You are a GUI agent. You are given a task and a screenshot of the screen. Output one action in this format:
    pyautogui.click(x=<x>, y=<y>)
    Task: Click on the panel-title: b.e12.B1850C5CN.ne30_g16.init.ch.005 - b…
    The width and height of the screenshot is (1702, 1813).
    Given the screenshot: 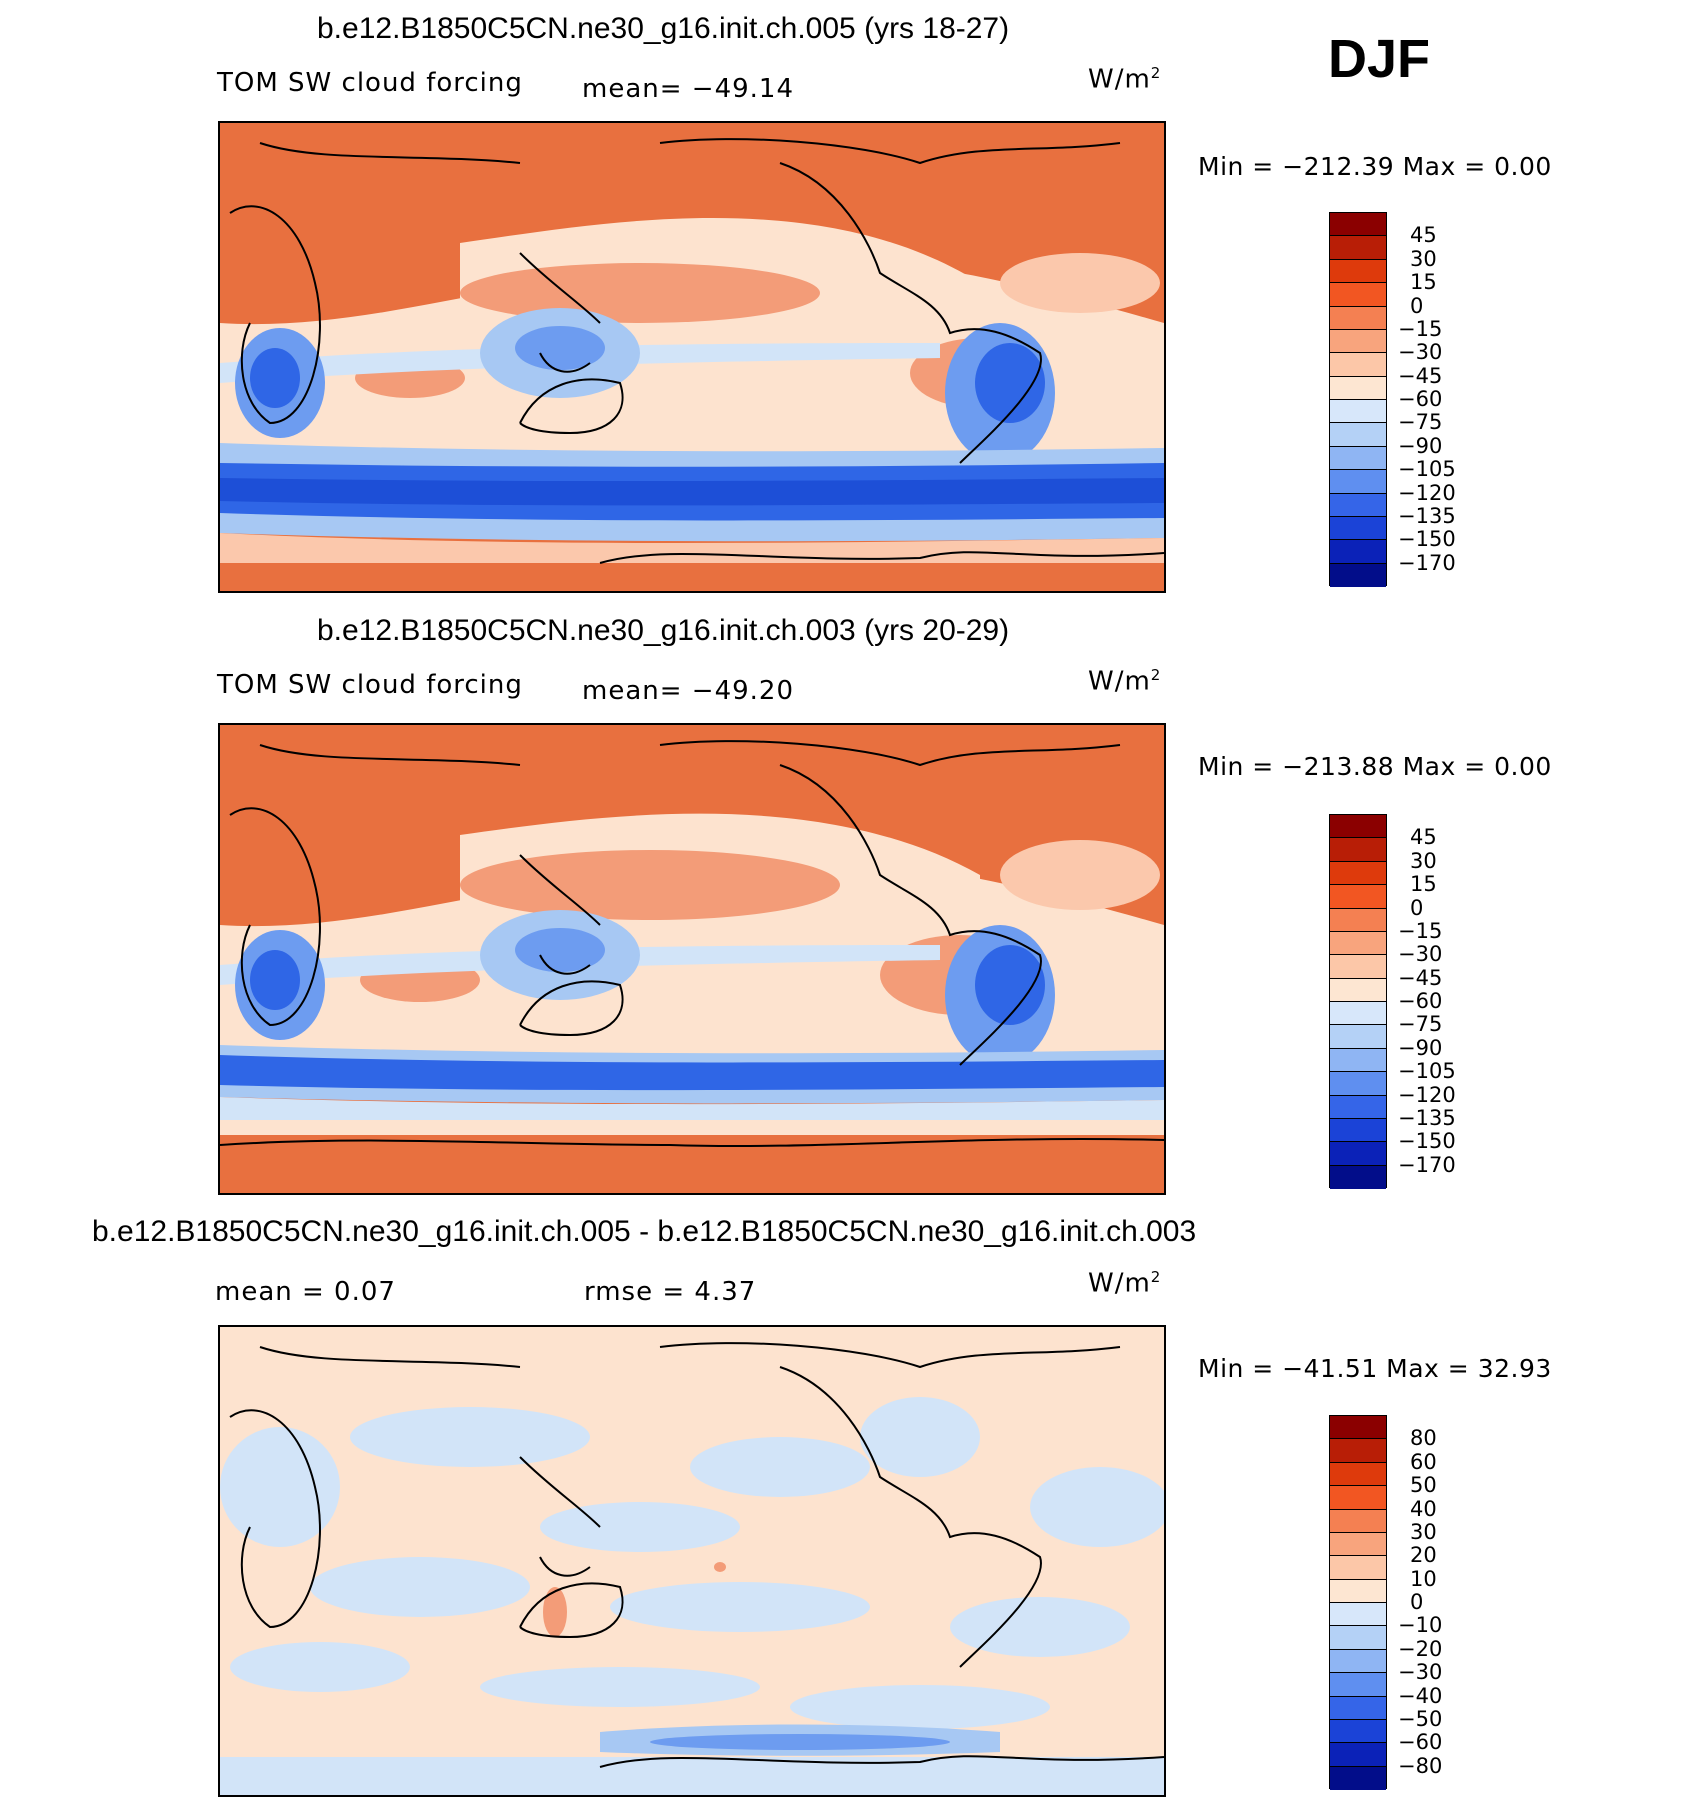 What is the action you would take?
    pyautogui.click(x=644, y=1231)
    